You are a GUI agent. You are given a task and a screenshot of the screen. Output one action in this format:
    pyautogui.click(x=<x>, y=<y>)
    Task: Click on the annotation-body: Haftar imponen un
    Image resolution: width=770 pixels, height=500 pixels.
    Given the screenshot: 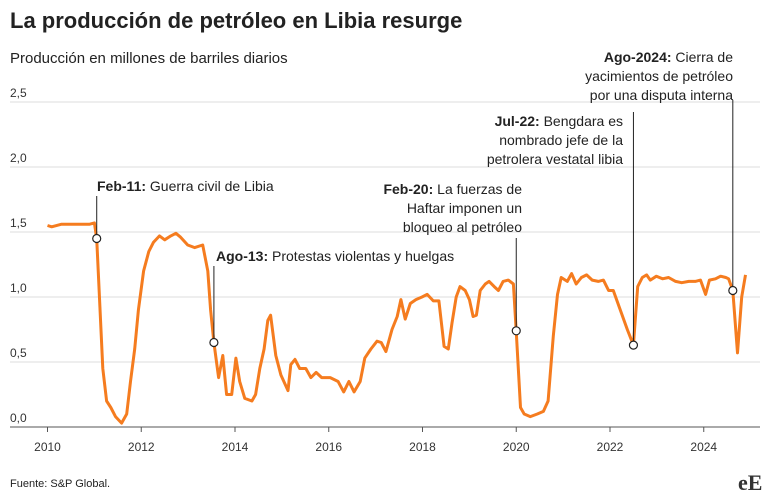 What is the action you would take?
    pyautogui.click(x=464, y=208)
    